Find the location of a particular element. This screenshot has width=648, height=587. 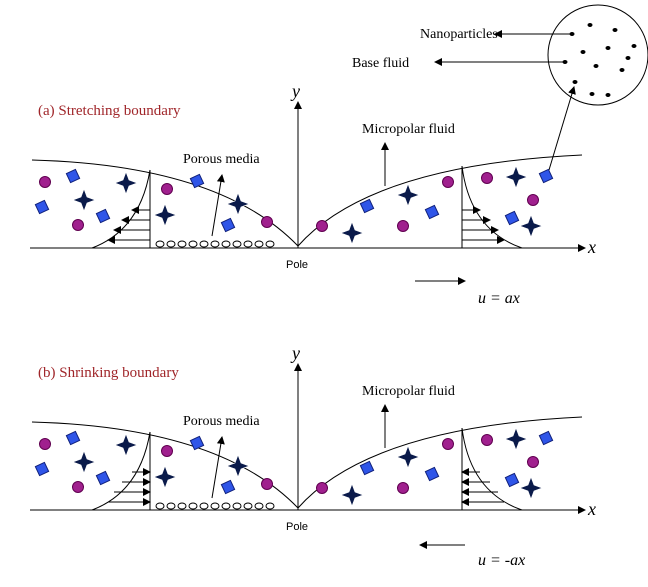

panel-title: (a) Stretching boundary is located at coordinates (109, 111).